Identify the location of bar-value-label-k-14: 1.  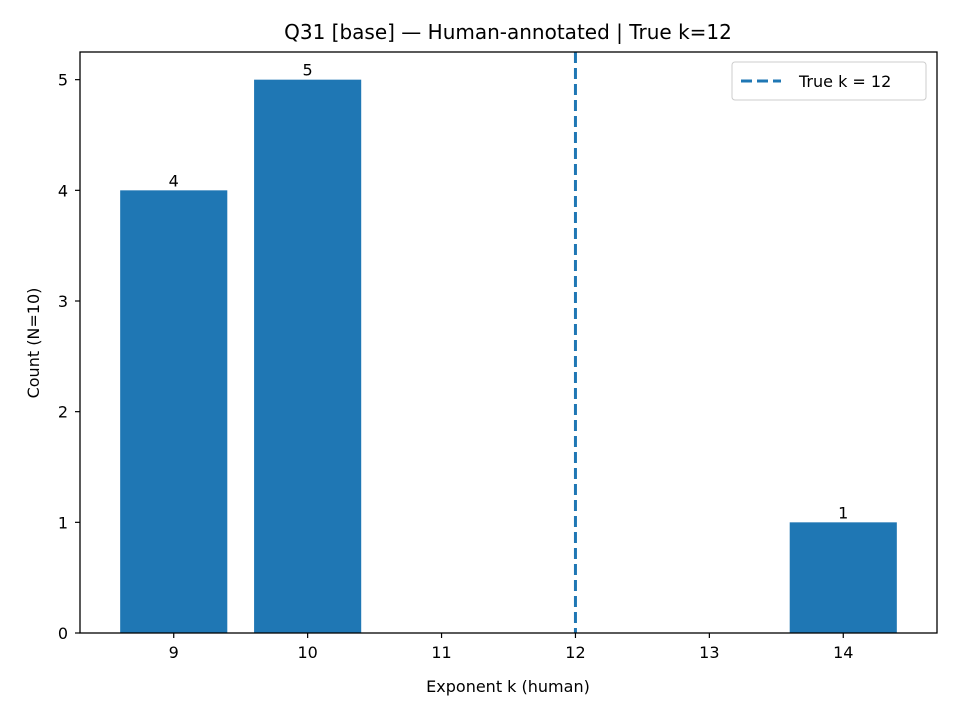
(843, 512).